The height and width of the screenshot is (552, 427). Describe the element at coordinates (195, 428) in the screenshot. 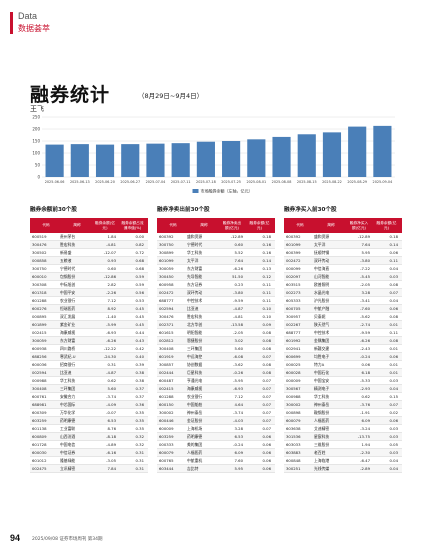

I see `cell-name: 上海机场` at that location.